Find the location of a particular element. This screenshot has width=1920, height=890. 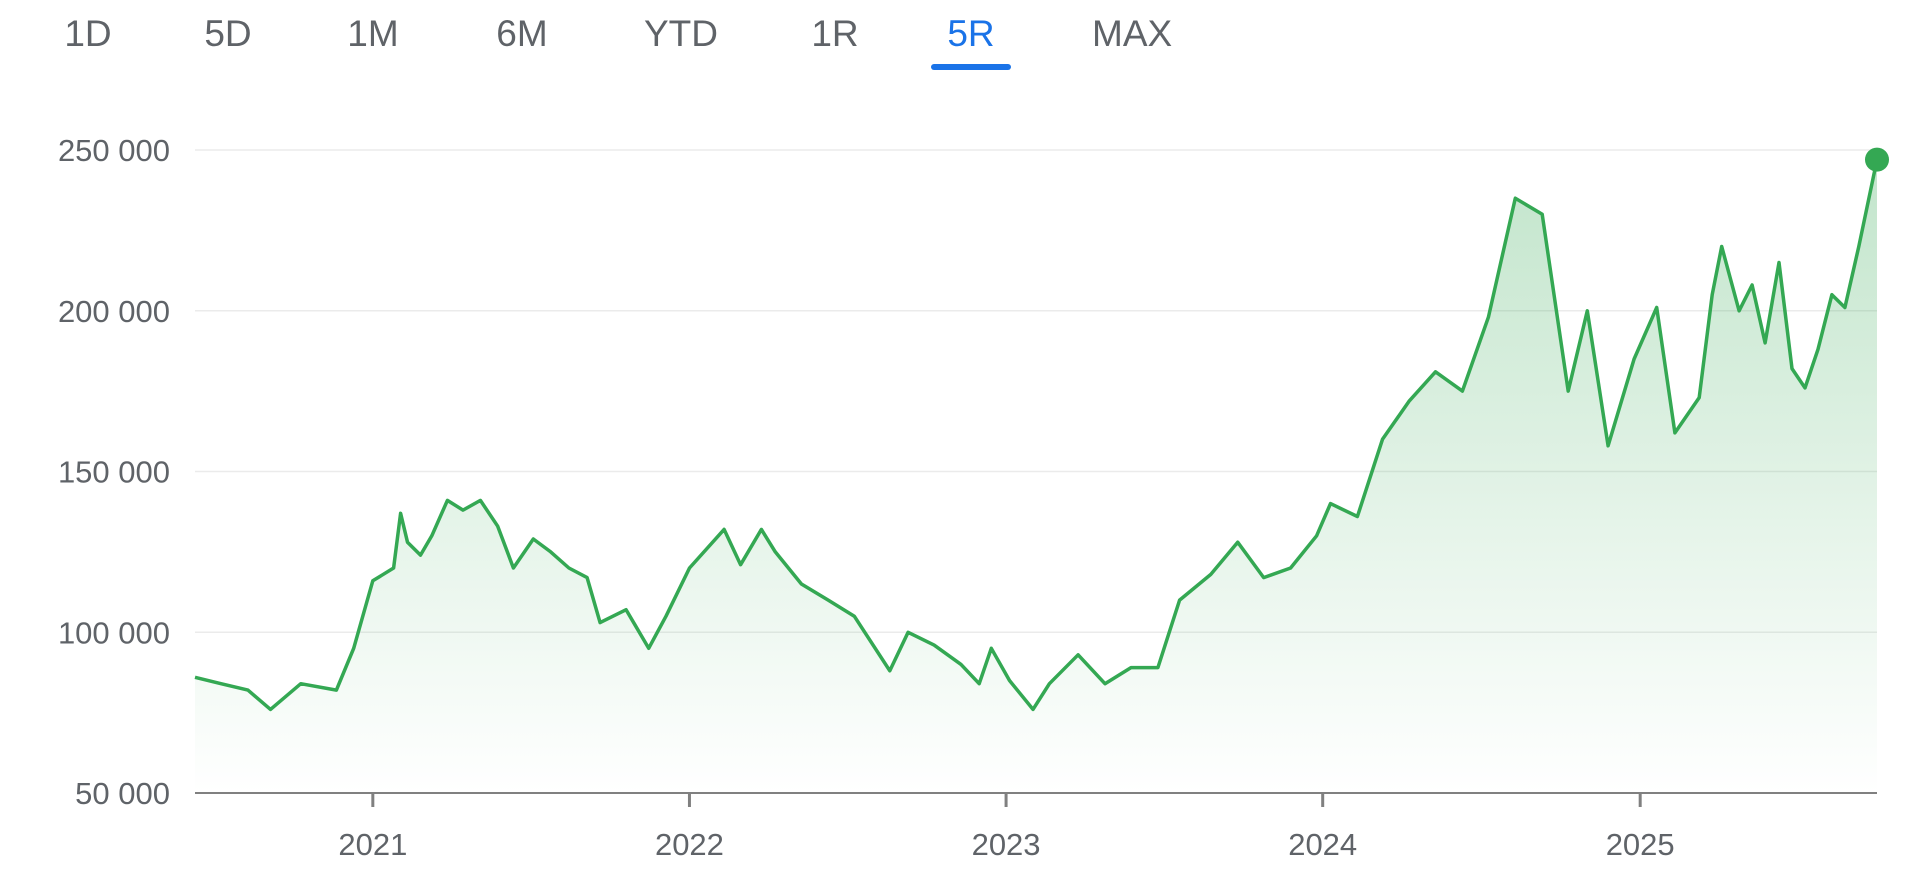

y-tick-label: 100 000 is located at coordinates (114, 632).